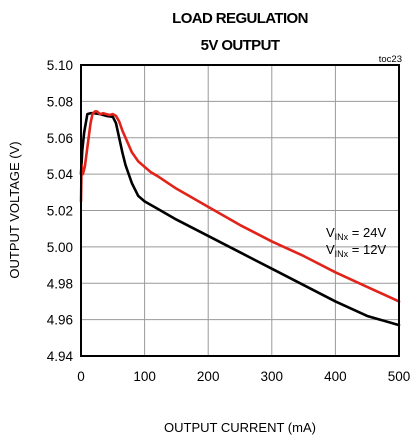 Image resolution: width=415 pixels, height=446 pixels. I want to click on x-tick-label: 300, so click(272, 376).